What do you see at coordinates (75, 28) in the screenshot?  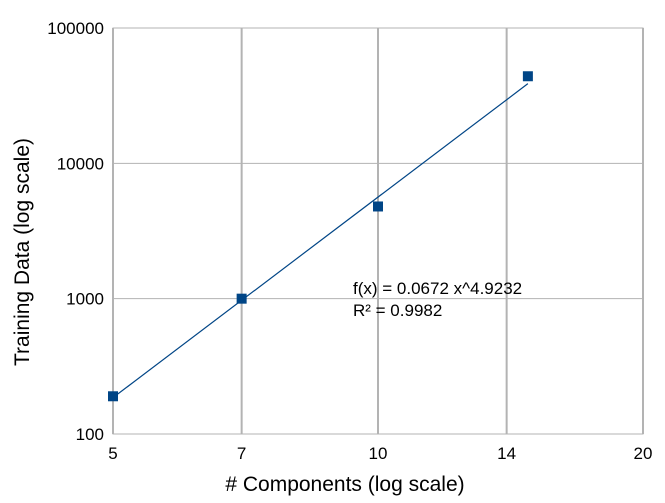 I see `y-tick-label-3: 100000` at bounding box center [75, 28].